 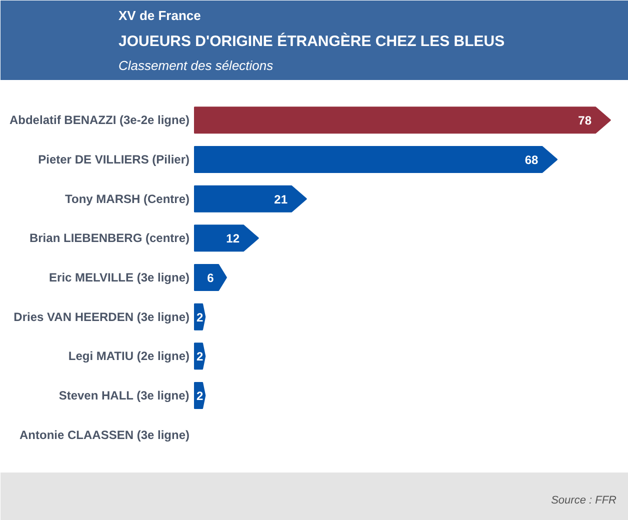 What do you see at coordinates (531, 160) in the screenshot?
I see `data-label: 68` at bounding box center [531, 160].